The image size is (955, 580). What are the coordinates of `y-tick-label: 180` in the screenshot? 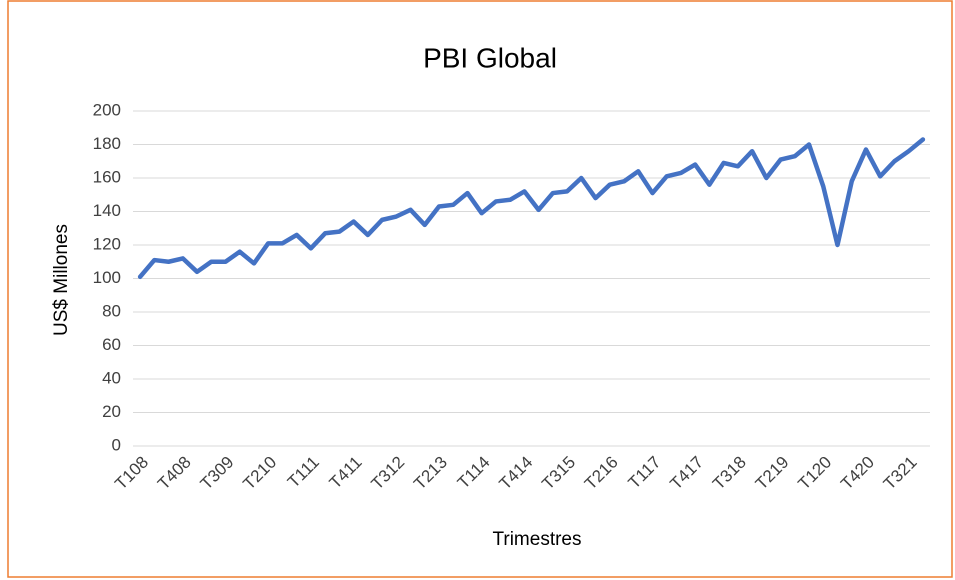 It's located at (107, 143).